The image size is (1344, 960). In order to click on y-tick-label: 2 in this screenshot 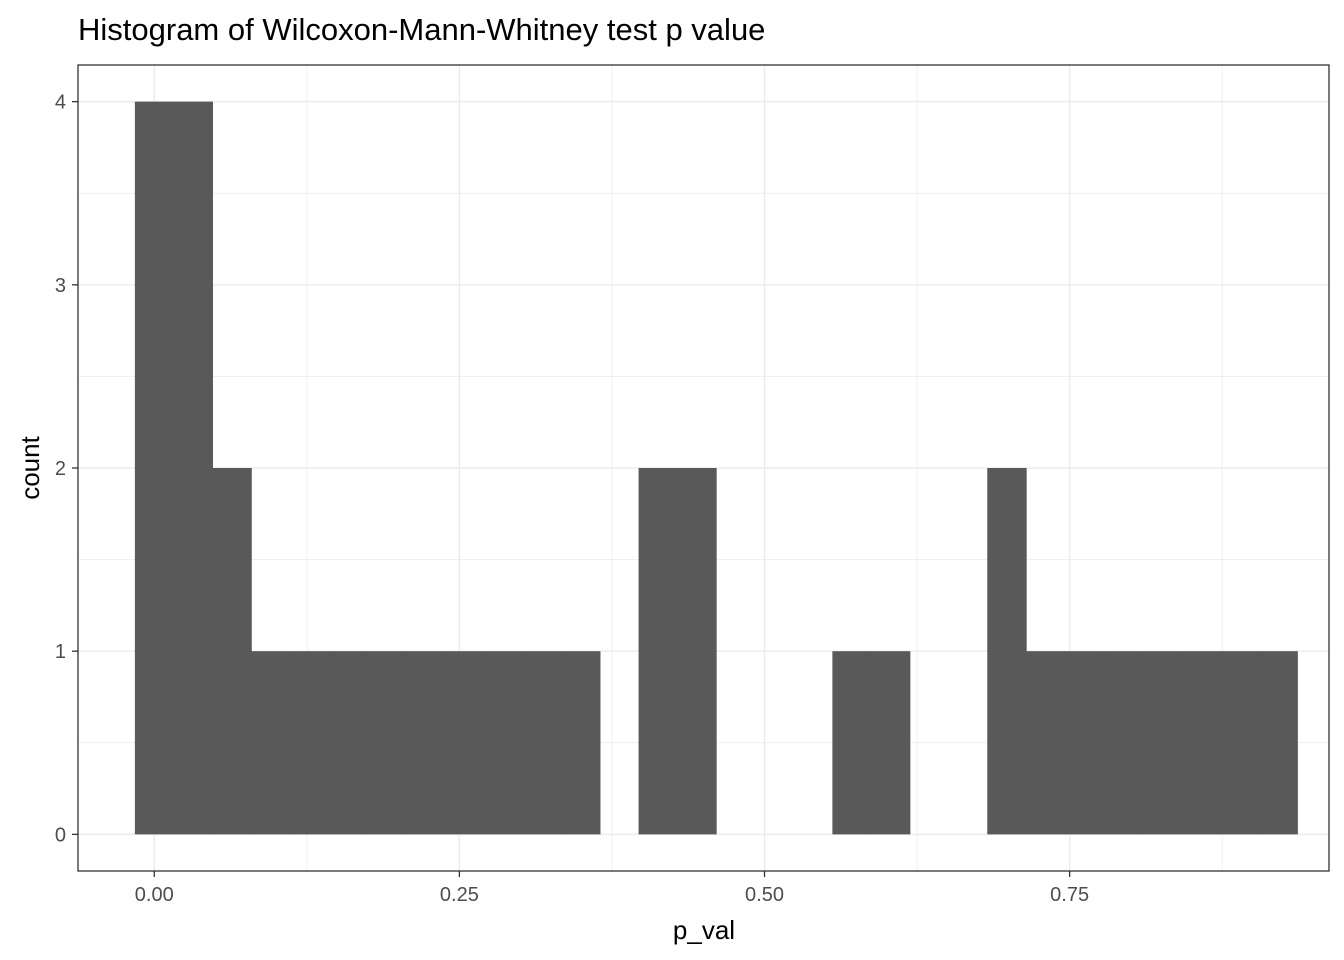, I will do `click(60, 469)`.